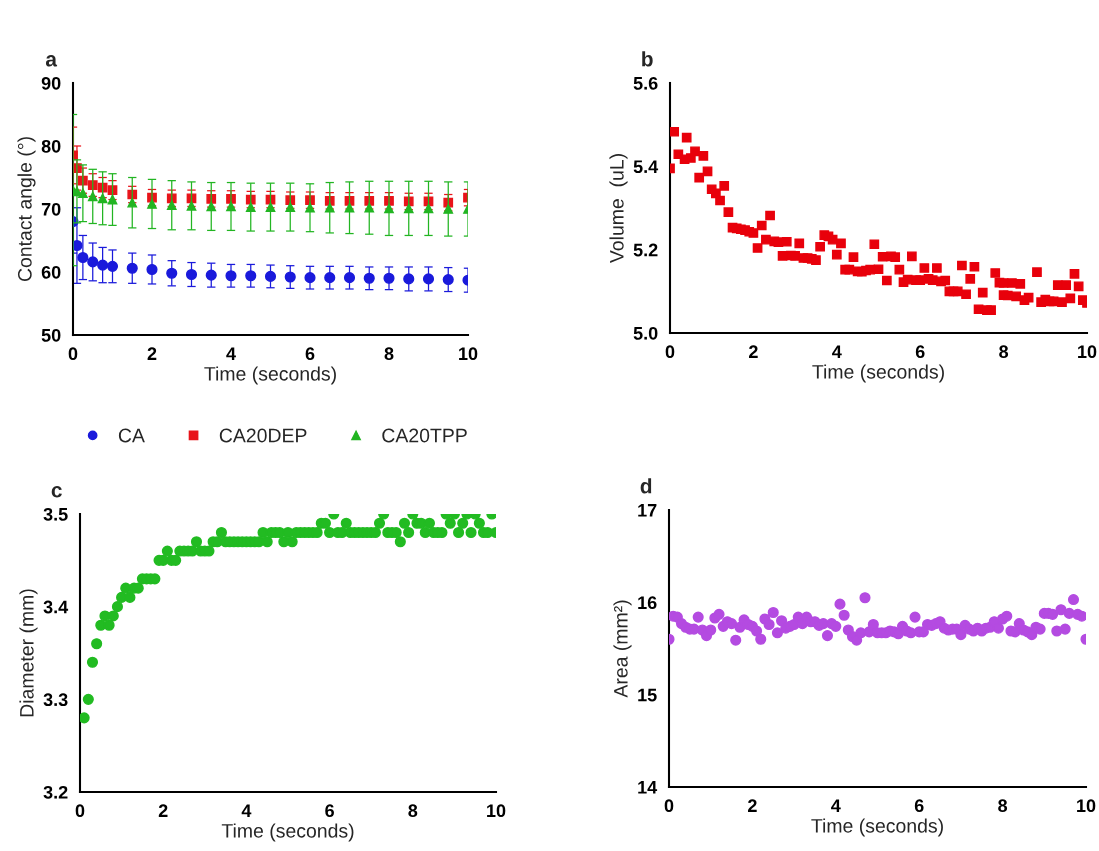  What do you see at coordinates (51, 335) in the screenshot?
I see `y-tick-label: 50` at bounding box center [51, 335].